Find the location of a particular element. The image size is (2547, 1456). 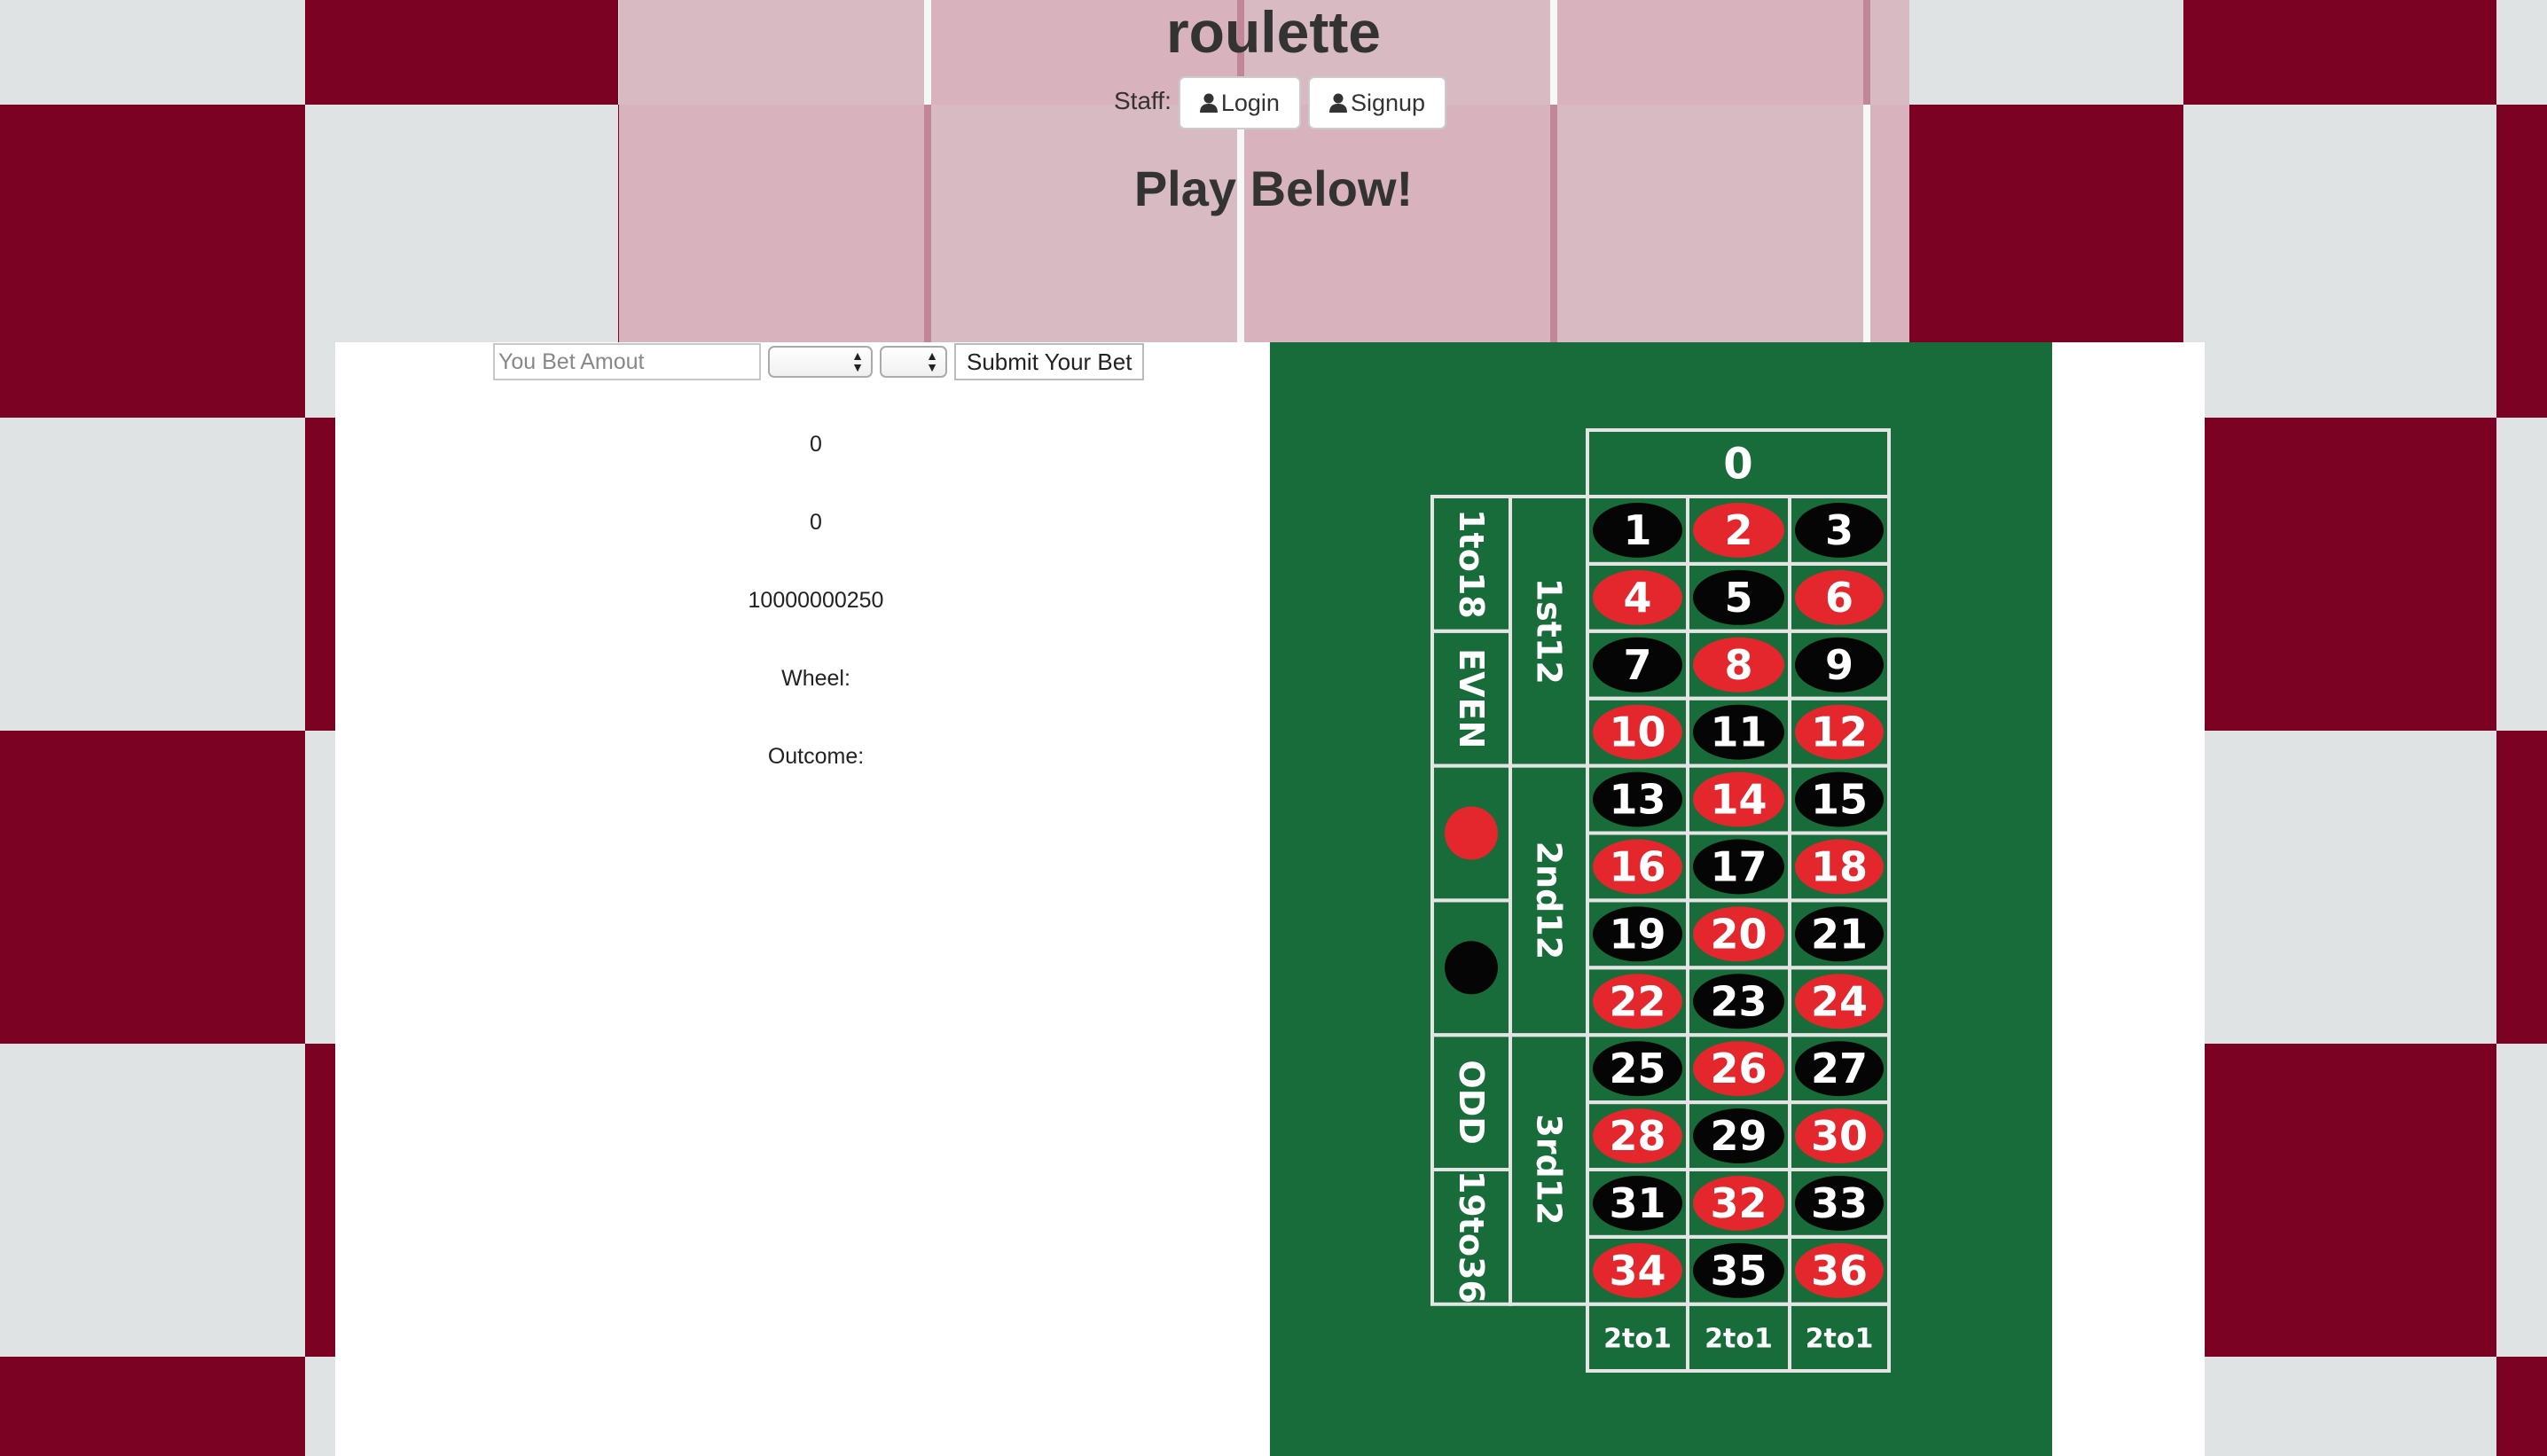

dozen-bet-label: 2nd12 is located at coordinates (1549, 901).